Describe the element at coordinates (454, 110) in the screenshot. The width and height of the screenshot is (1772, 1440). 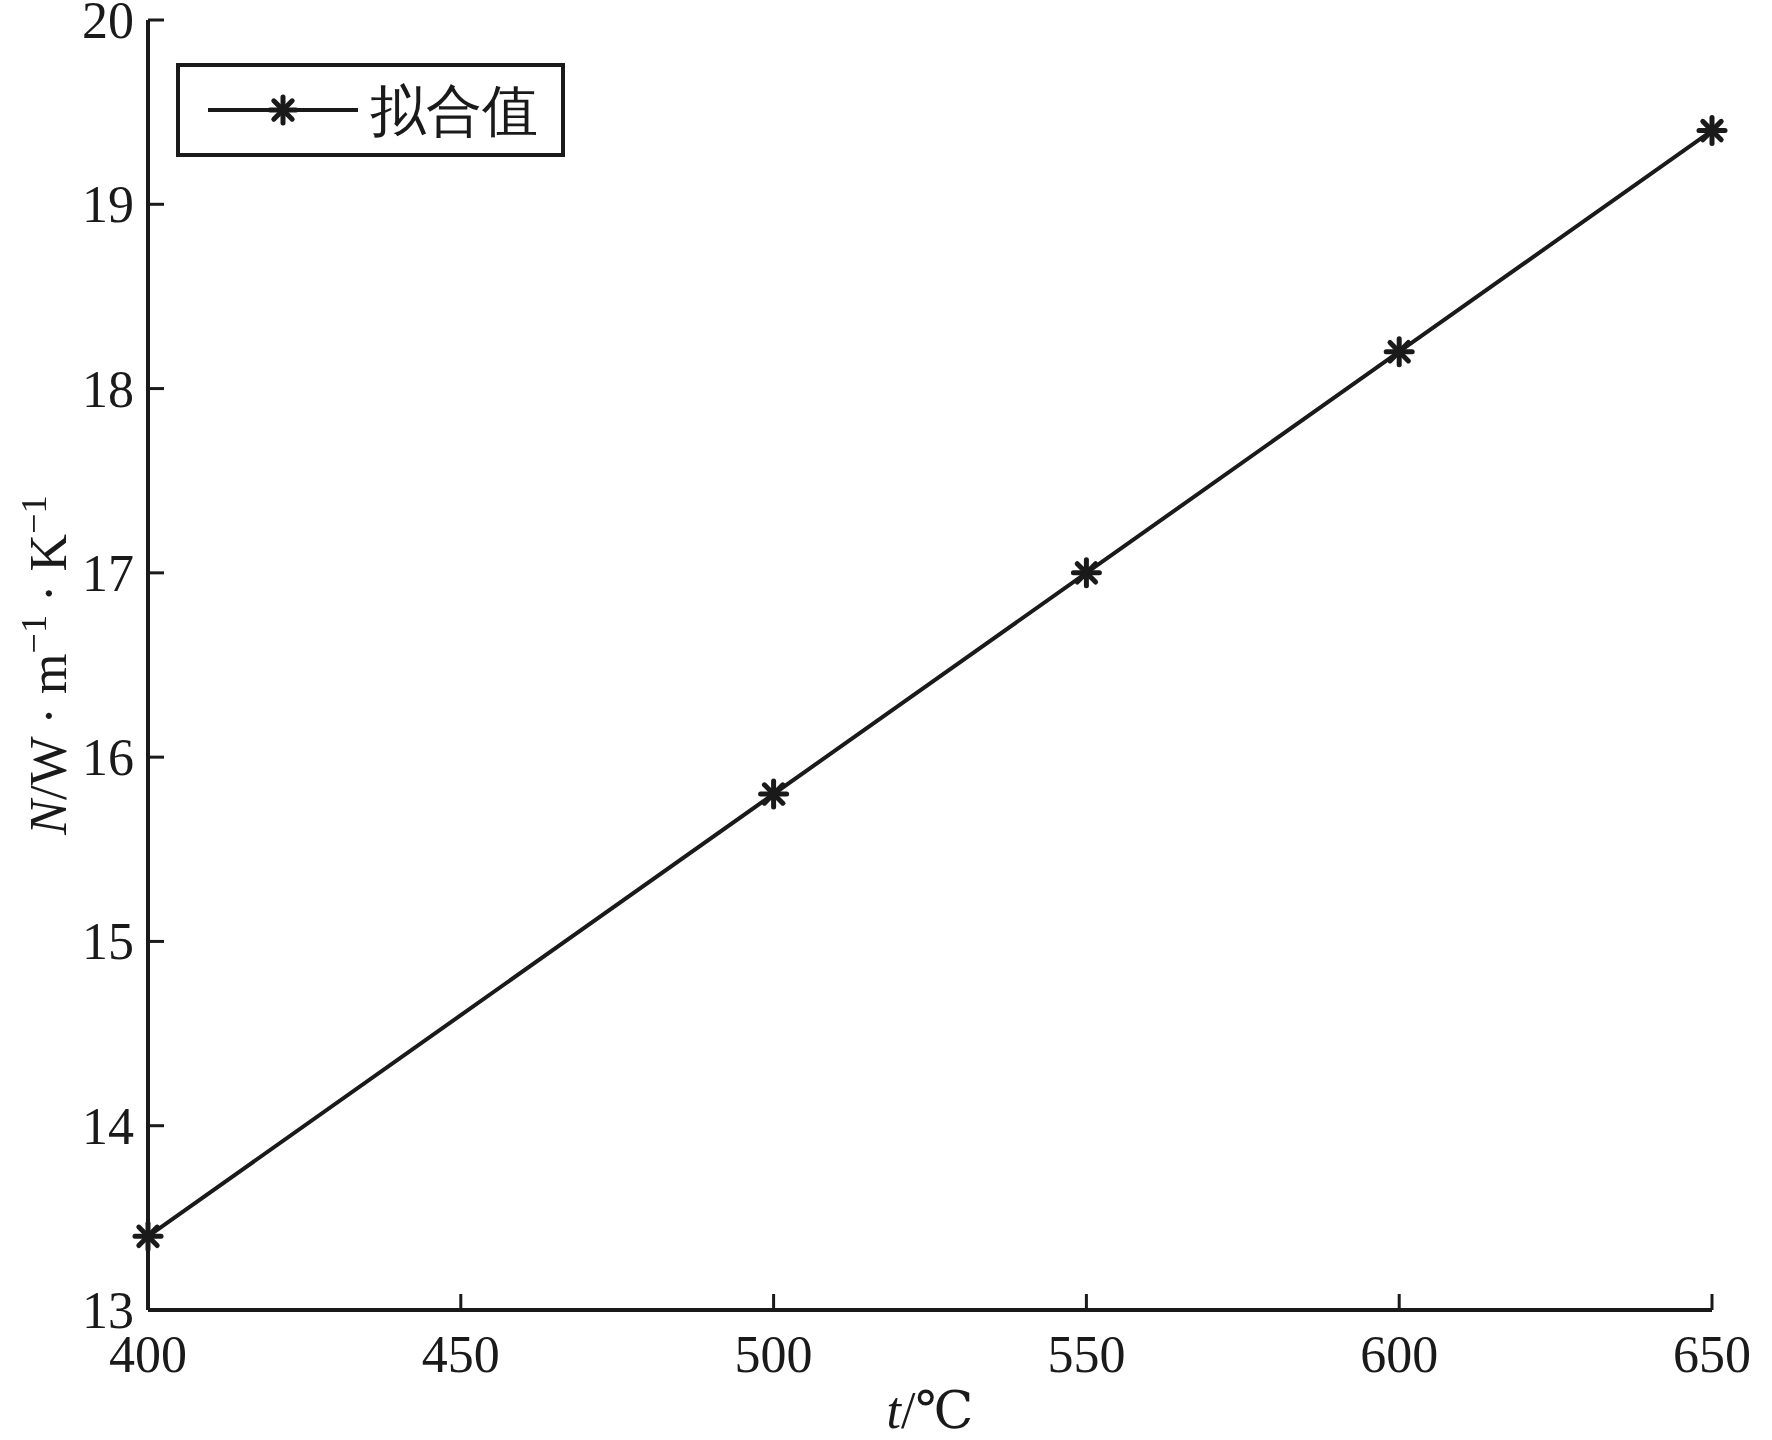
I see `legend-label: 拟合值` at that location.